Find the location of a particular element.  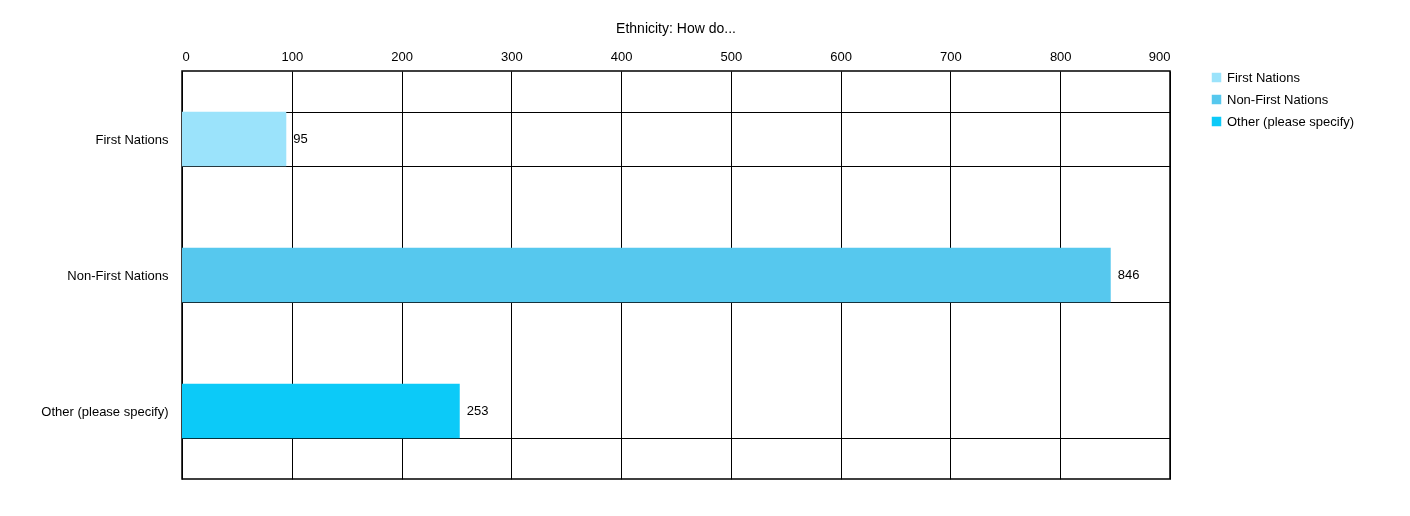

x-tick-label: 600 is located at coordinates (841, 56).